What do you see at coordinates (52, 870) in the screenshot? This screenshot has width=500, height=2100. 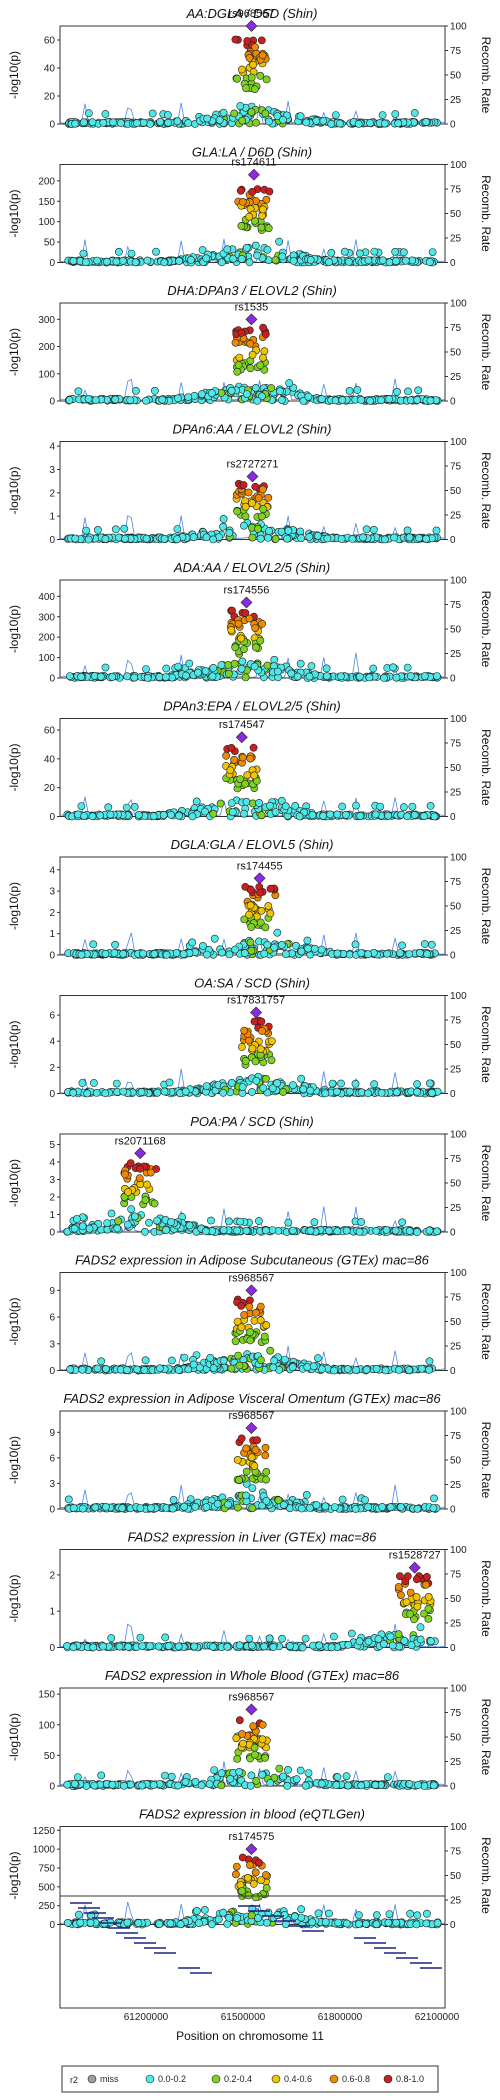 I see `y-tick-label: 4` at bounding box center [52, 870].